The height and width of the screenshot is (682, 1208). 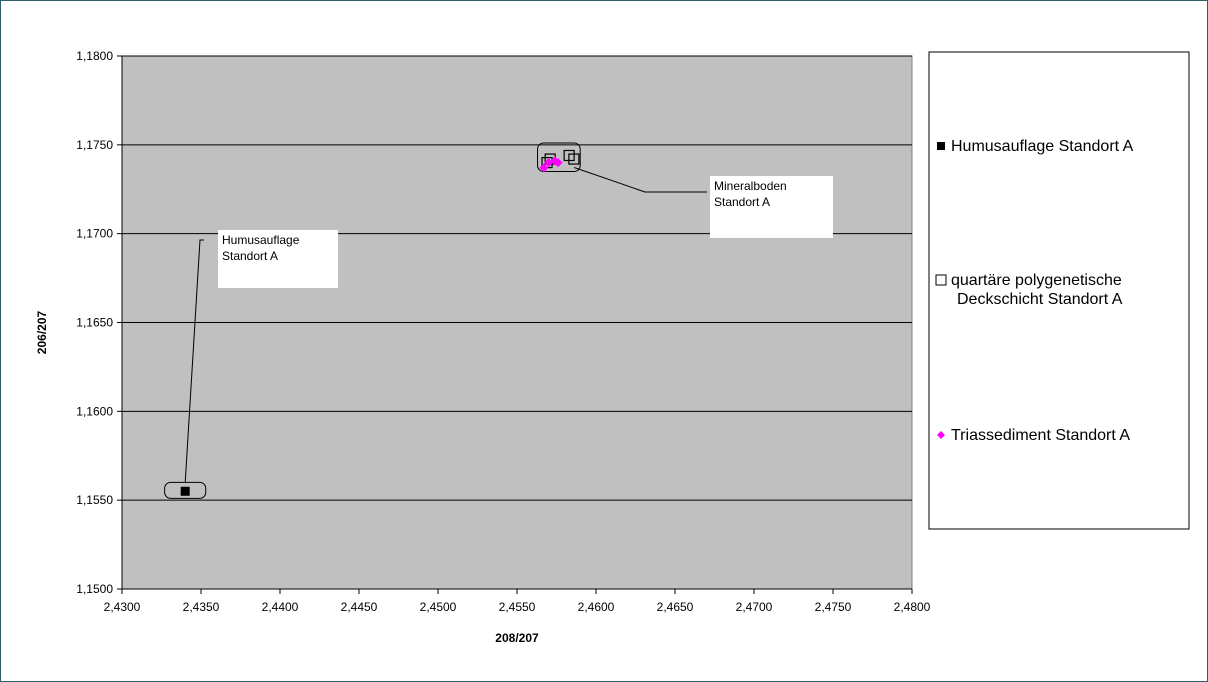 What do you see at coordinates (359, 607) in the screenshot?
I see `x-tick-label: 2,4450` at bounding box center [359, 607].